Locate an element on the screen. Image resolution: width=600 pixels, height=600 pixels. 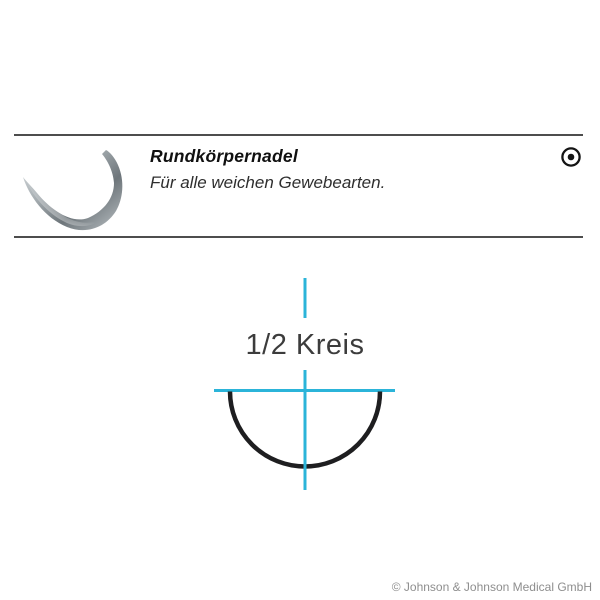
divider-bottom is located at coordinates (298, 237).